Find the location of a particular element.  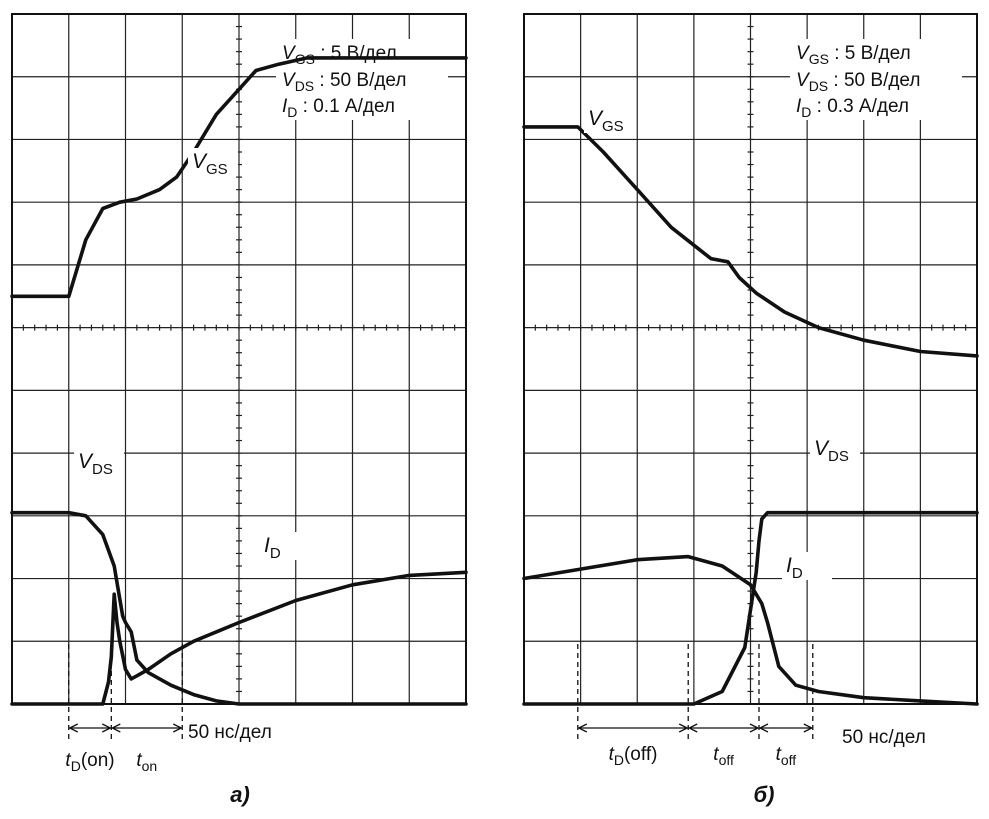

panel-label: а) is located at coordinates (240, 794).